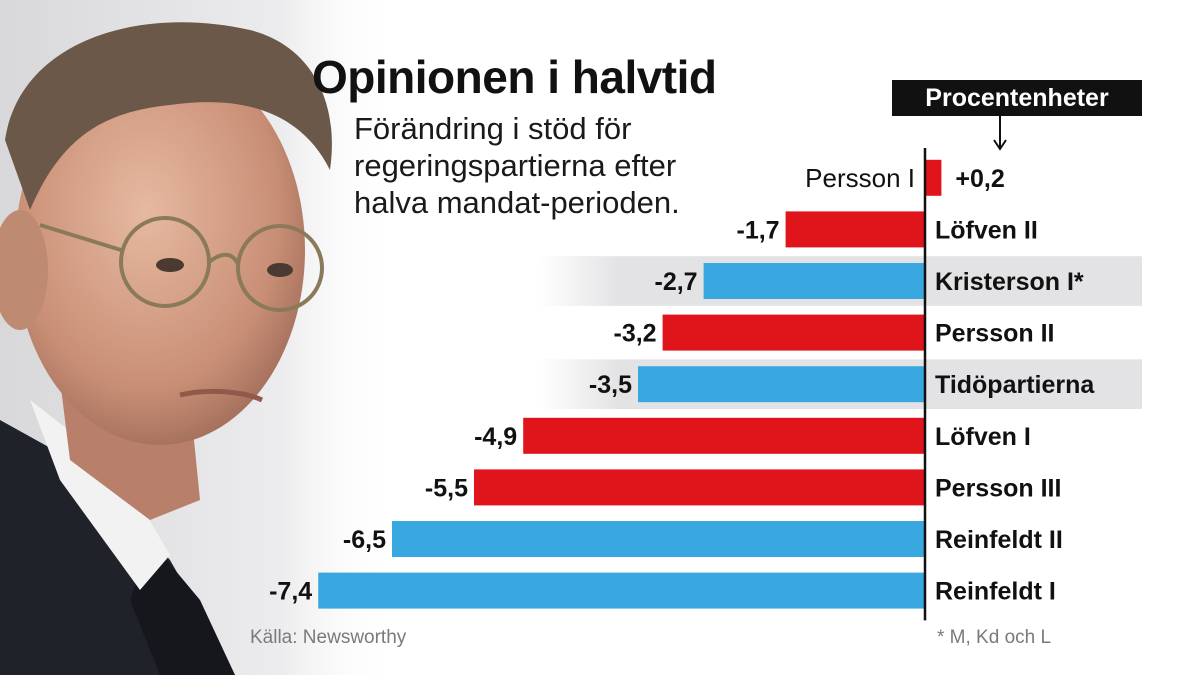 This screenshot has width=1200, height=675. What do you see at coordinates (1017, 98) in the screenshot?
I see `units-badge: Procentenheter` at bounding box center [1017, 98].